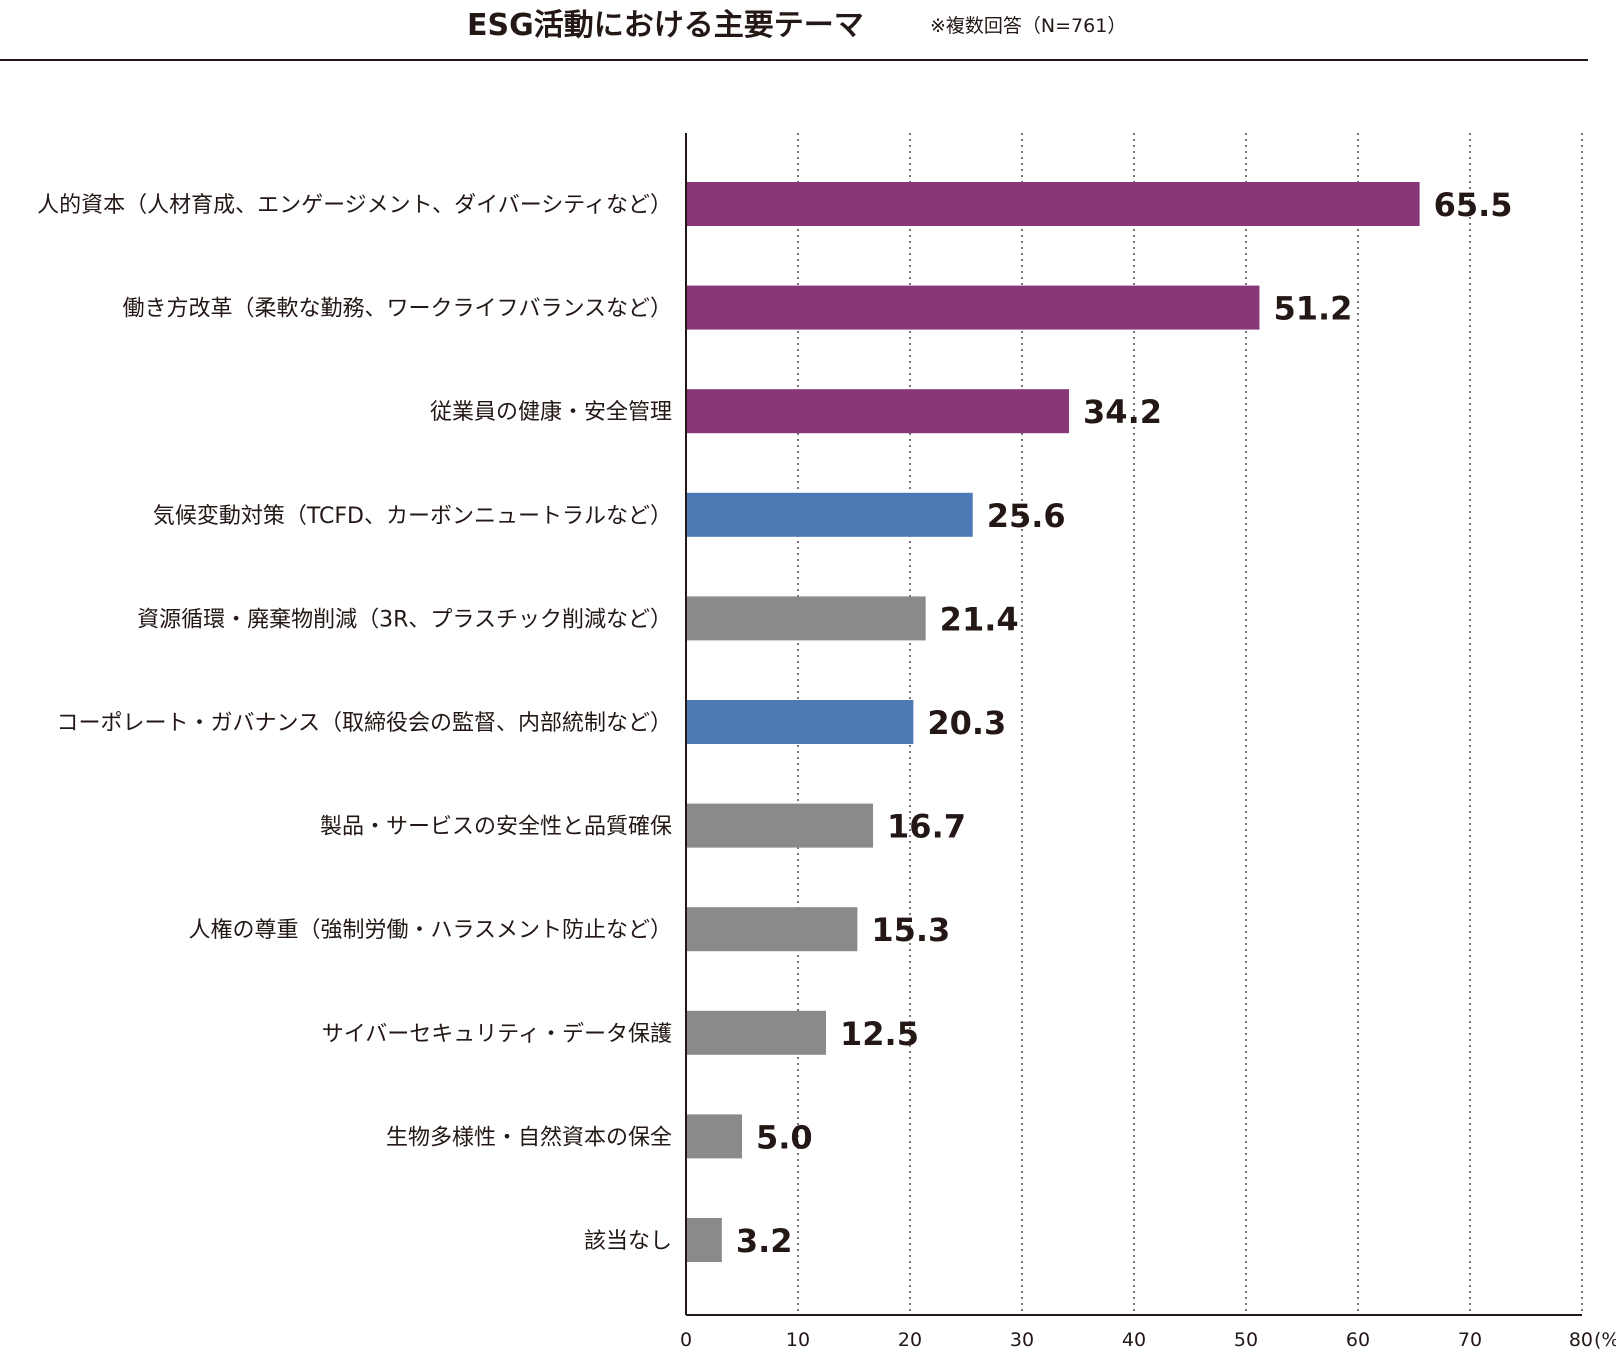 Image resolution: width=1616 pixels, height=1350 pixels. I want to click on x-tick-label: 20, so click(910, 1339).